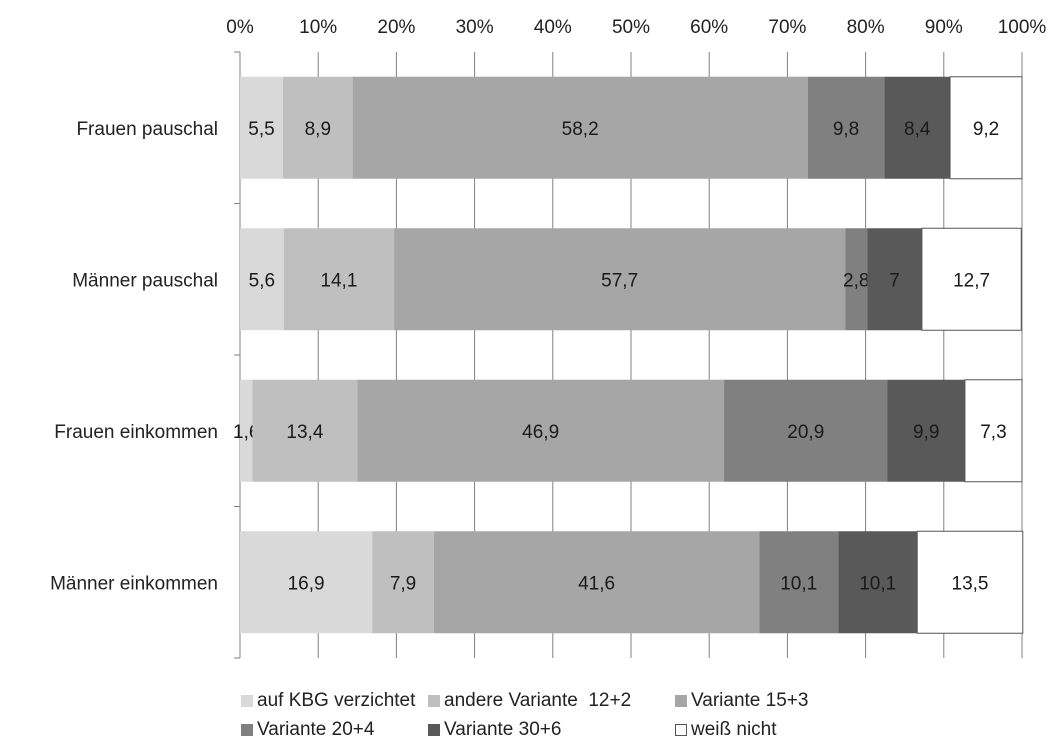  Describe the element at coordinates (553, 27) in the screenshot. I see `x-tick-label: 40%` at that location.